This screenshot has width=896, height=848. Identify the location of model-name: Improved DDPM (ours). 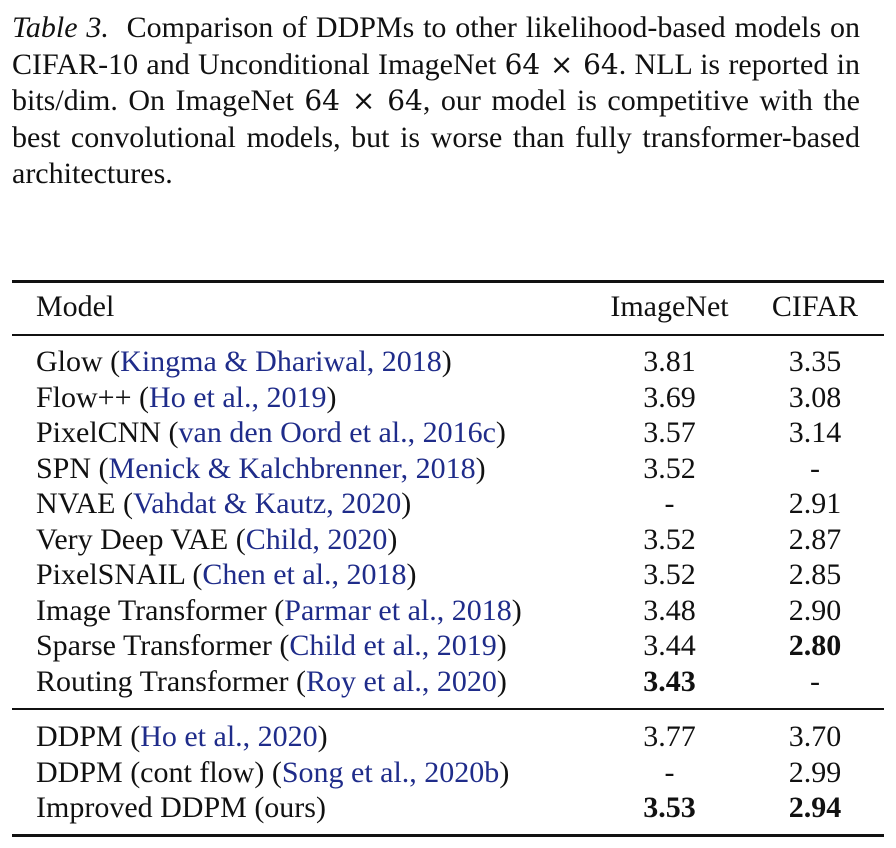
(181, 807).